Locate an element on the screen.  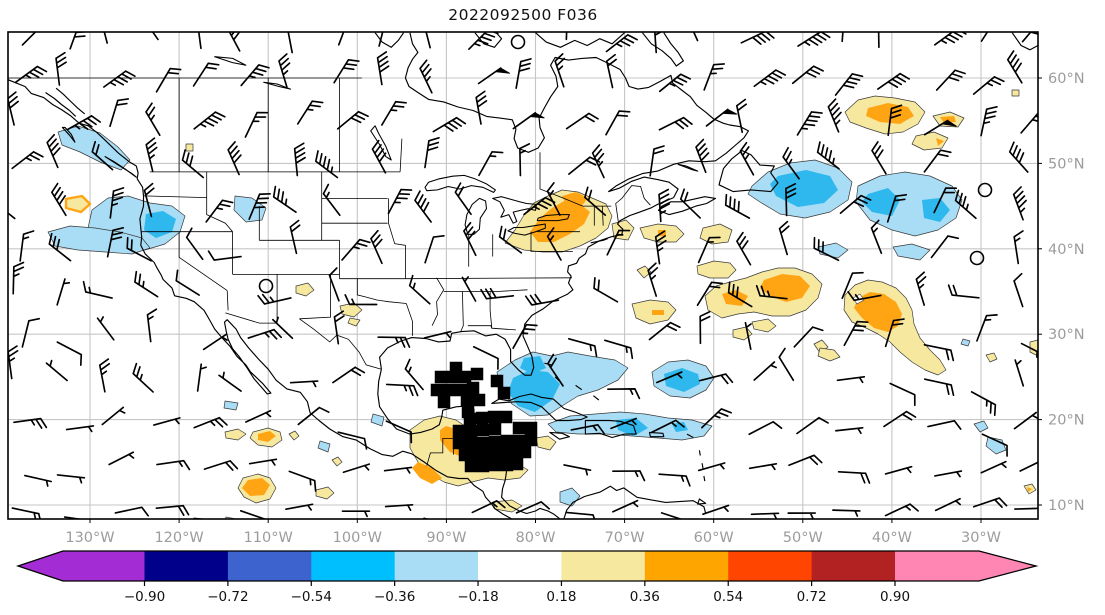
svg-text: 70°W is located at coordinates (625, 538).